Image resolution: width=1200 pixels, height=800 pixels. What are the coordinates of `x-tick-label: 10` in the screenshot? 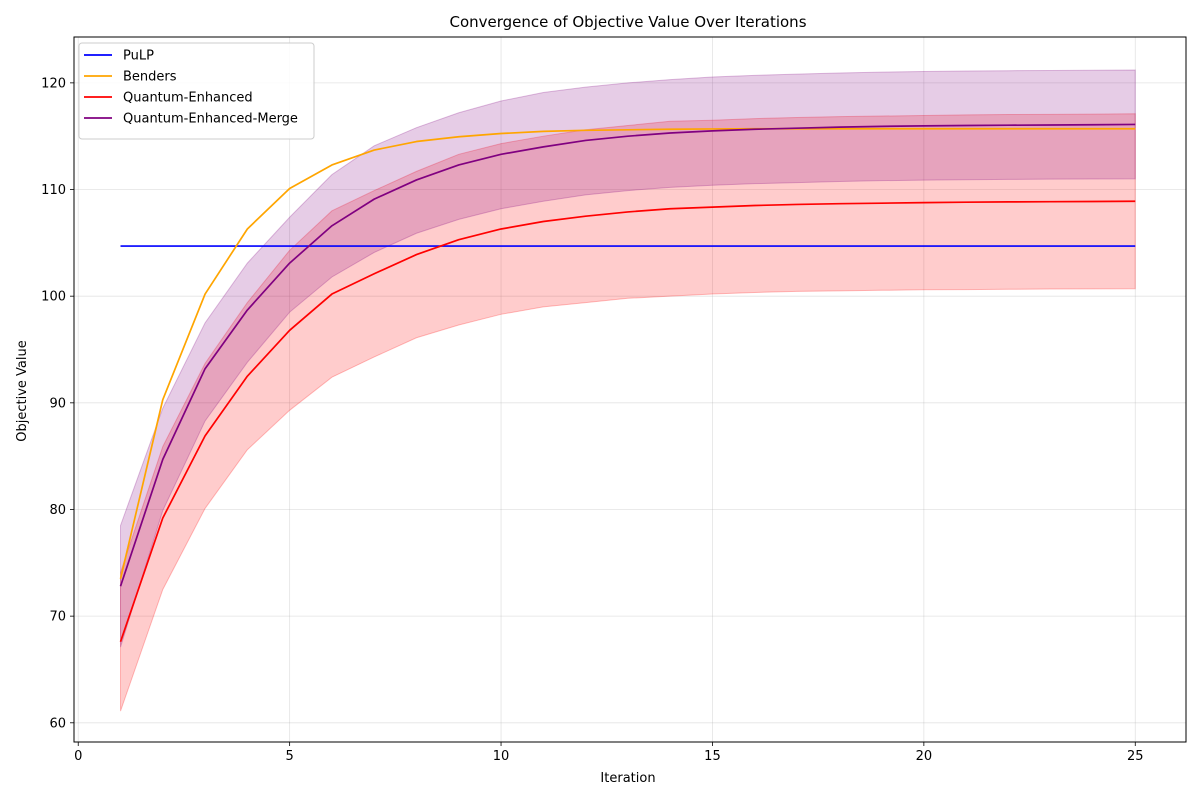 It's located at (501, 756).